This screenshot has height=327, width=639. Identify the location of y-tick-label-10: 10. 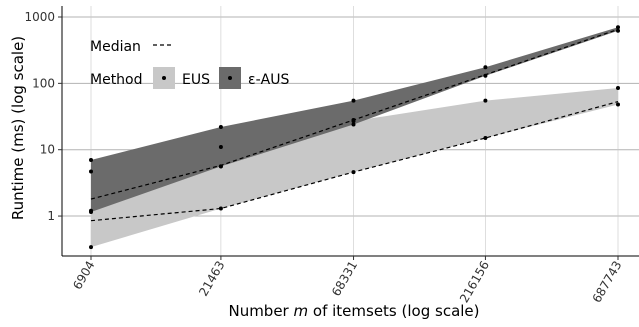
(47, 150).